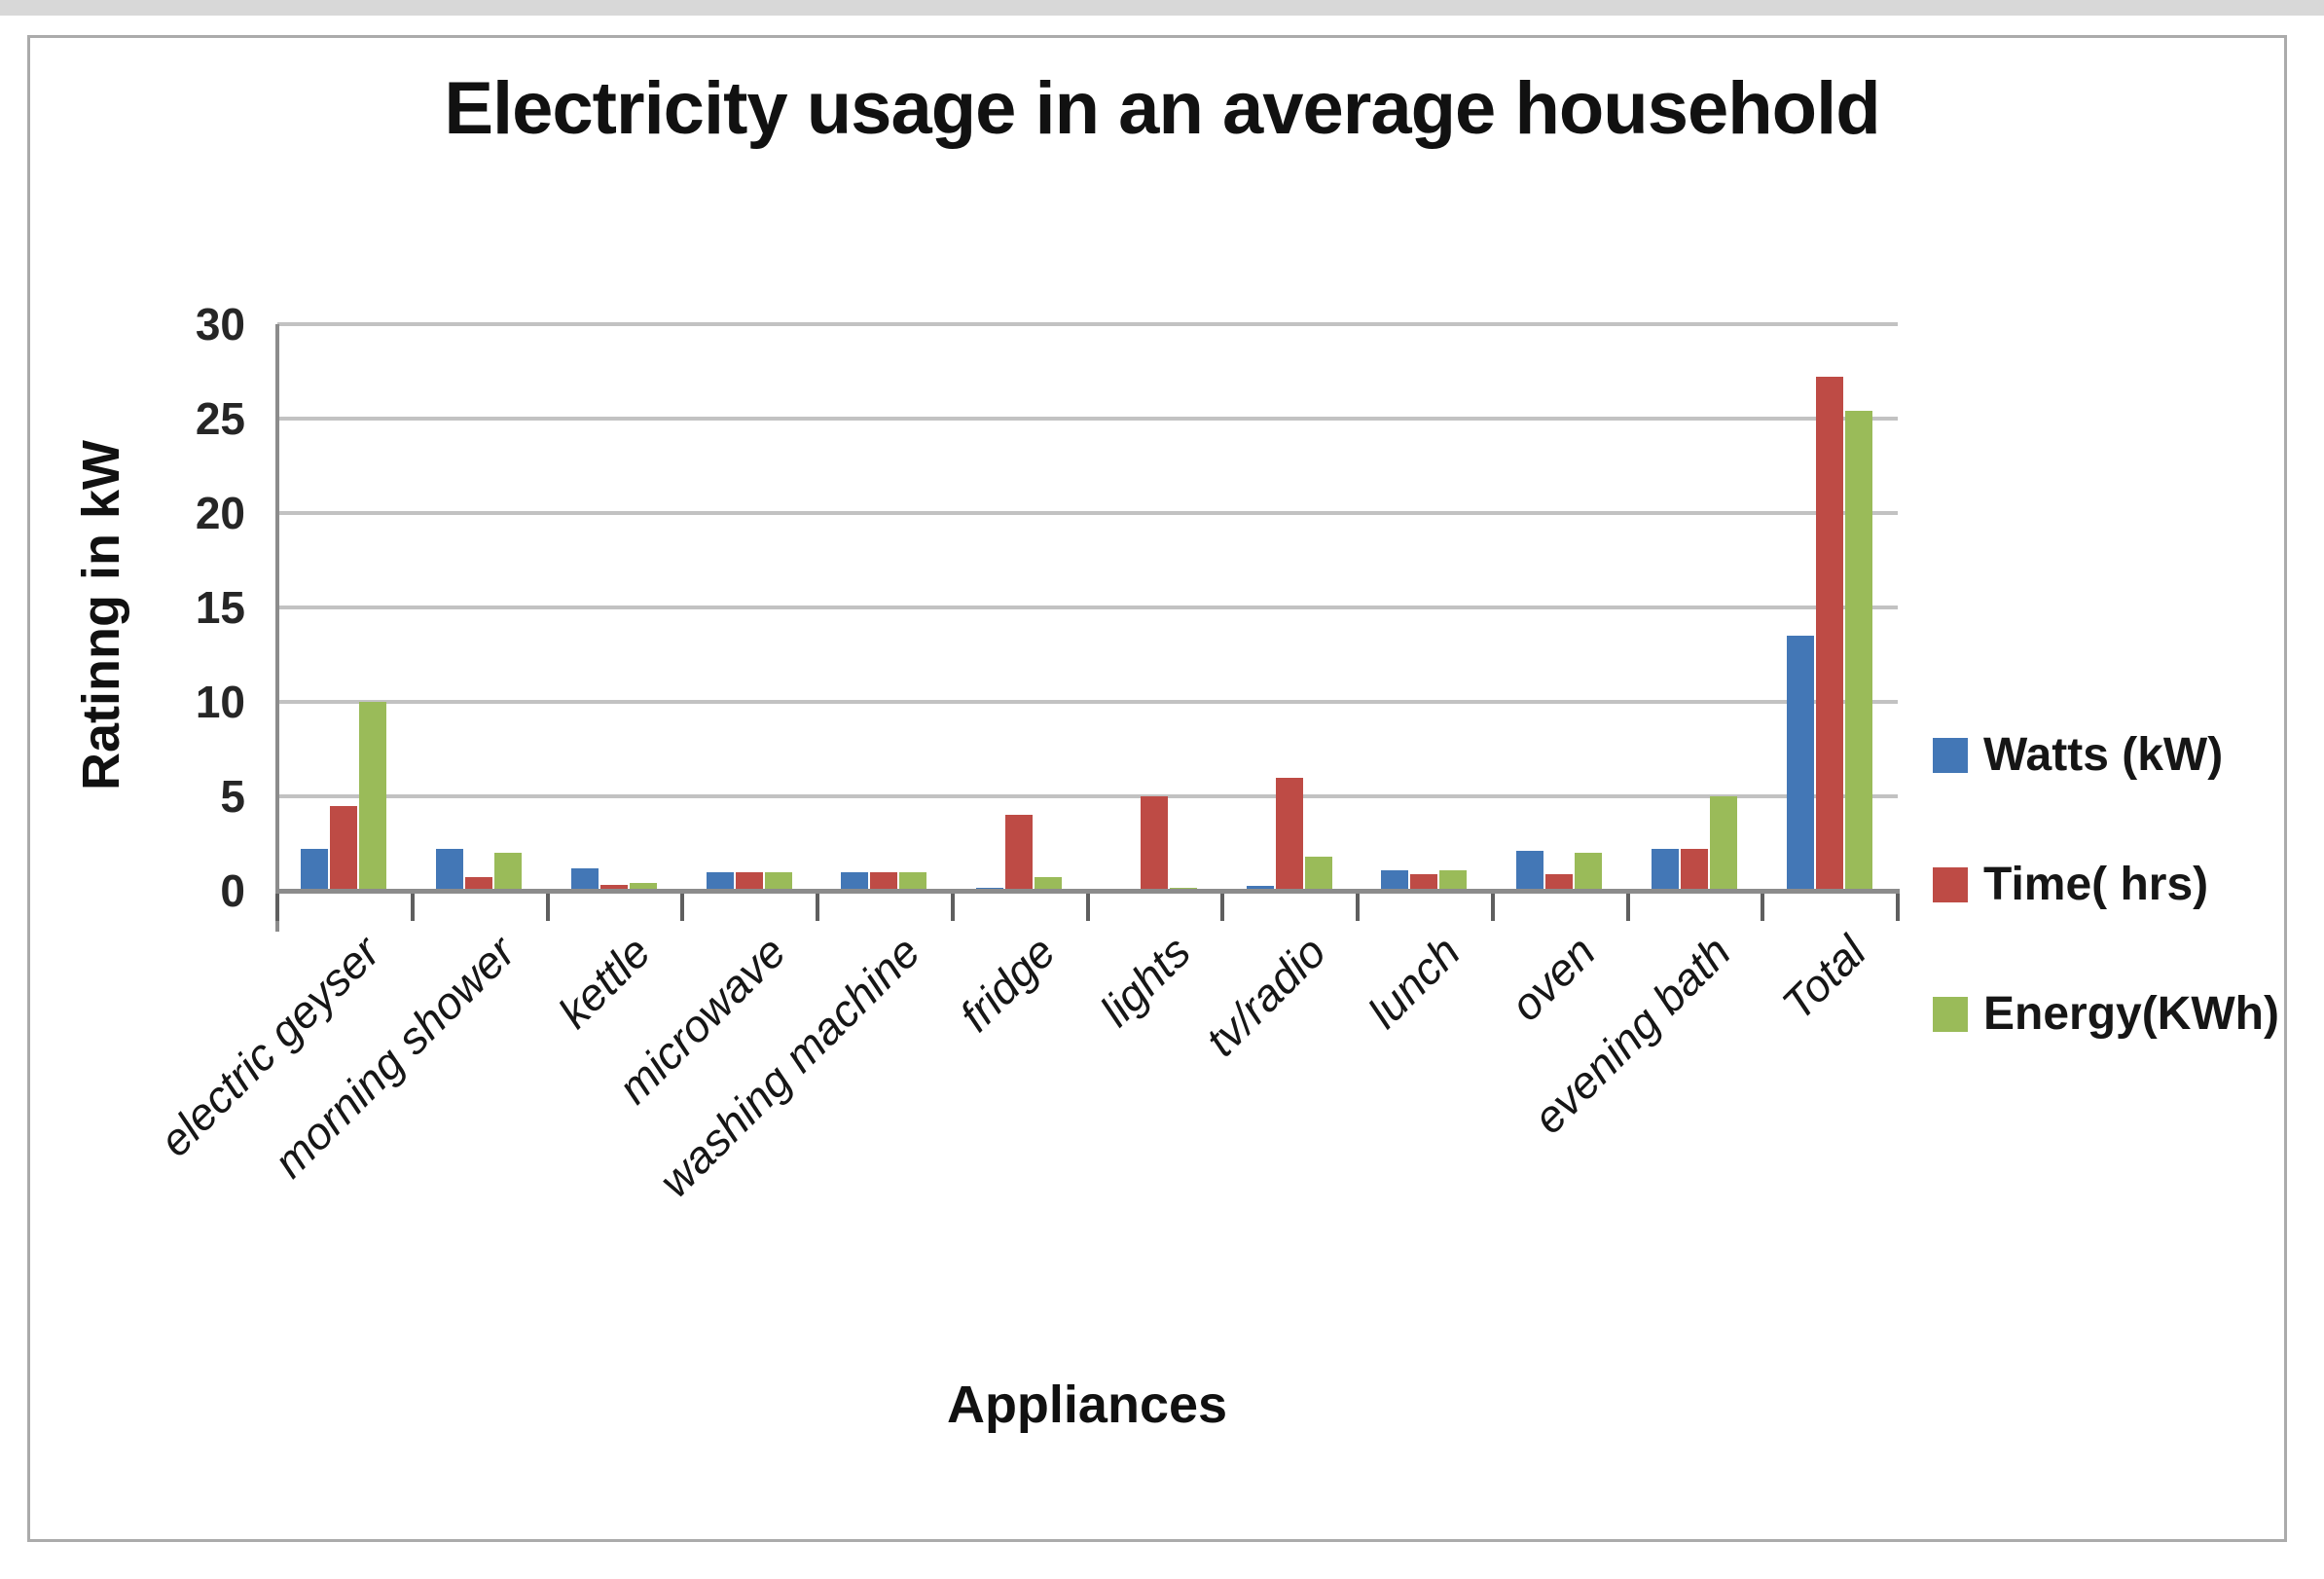  What do you see at coordinates (220, 418) in the screenshot?
I see `y-tick-label: 25` at bounding box center [220, 418].